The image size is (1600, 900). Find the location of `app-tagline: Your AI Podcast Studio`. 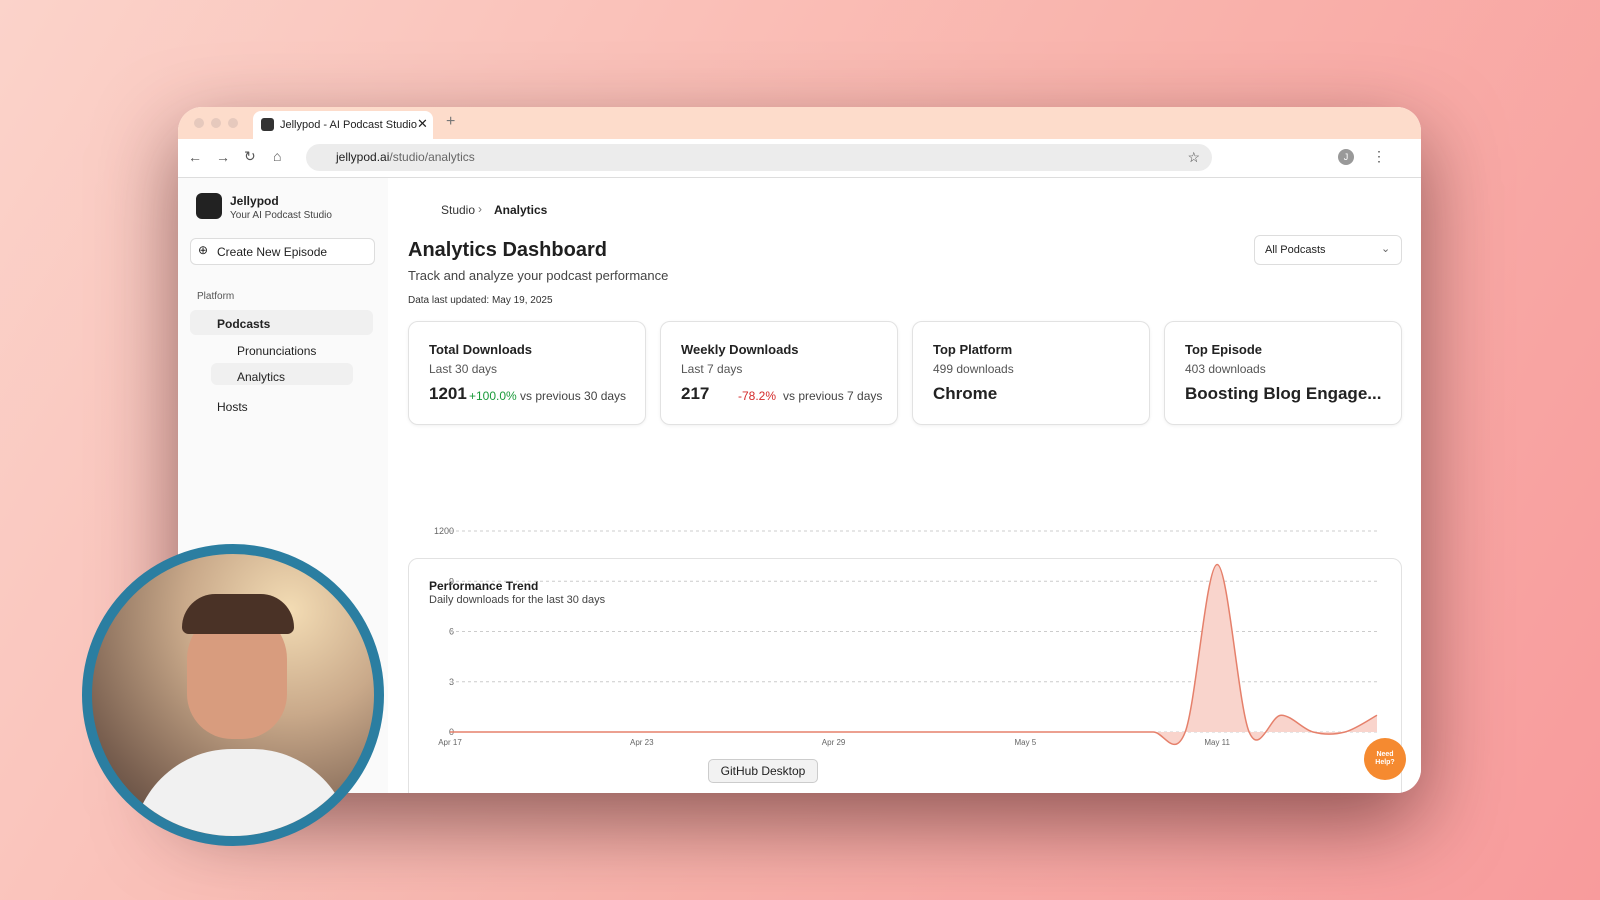

app-tagline: Your AI Podcast Studio is located at coordinates (281, 215).